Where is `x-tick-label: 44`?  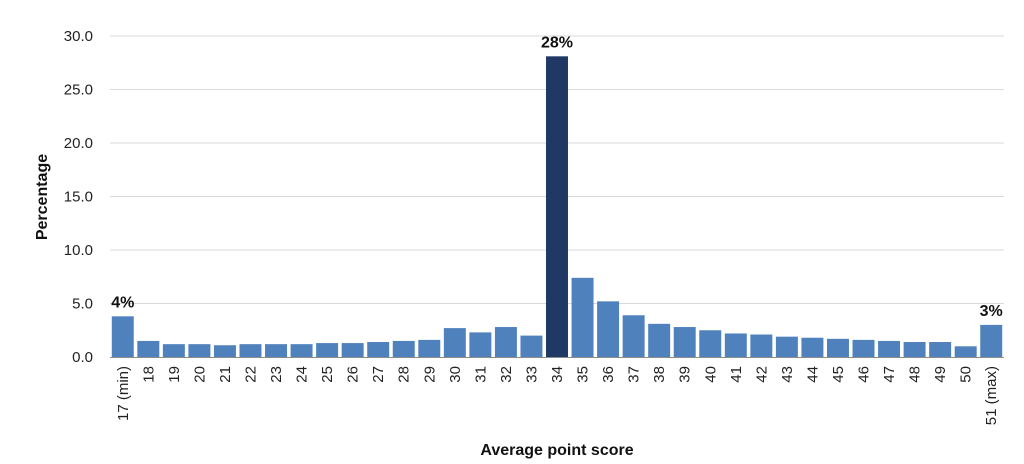
x-tick-label: 44 is located at coordinates (812, 374).